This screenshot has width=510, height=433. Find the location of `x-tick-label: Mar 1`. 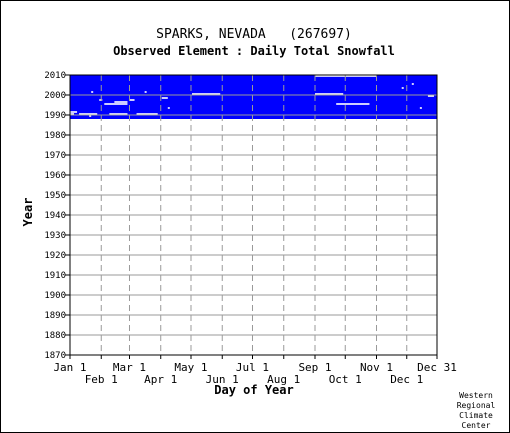

x-tick-label: Mar 1 is located at coordinates (129, 367).